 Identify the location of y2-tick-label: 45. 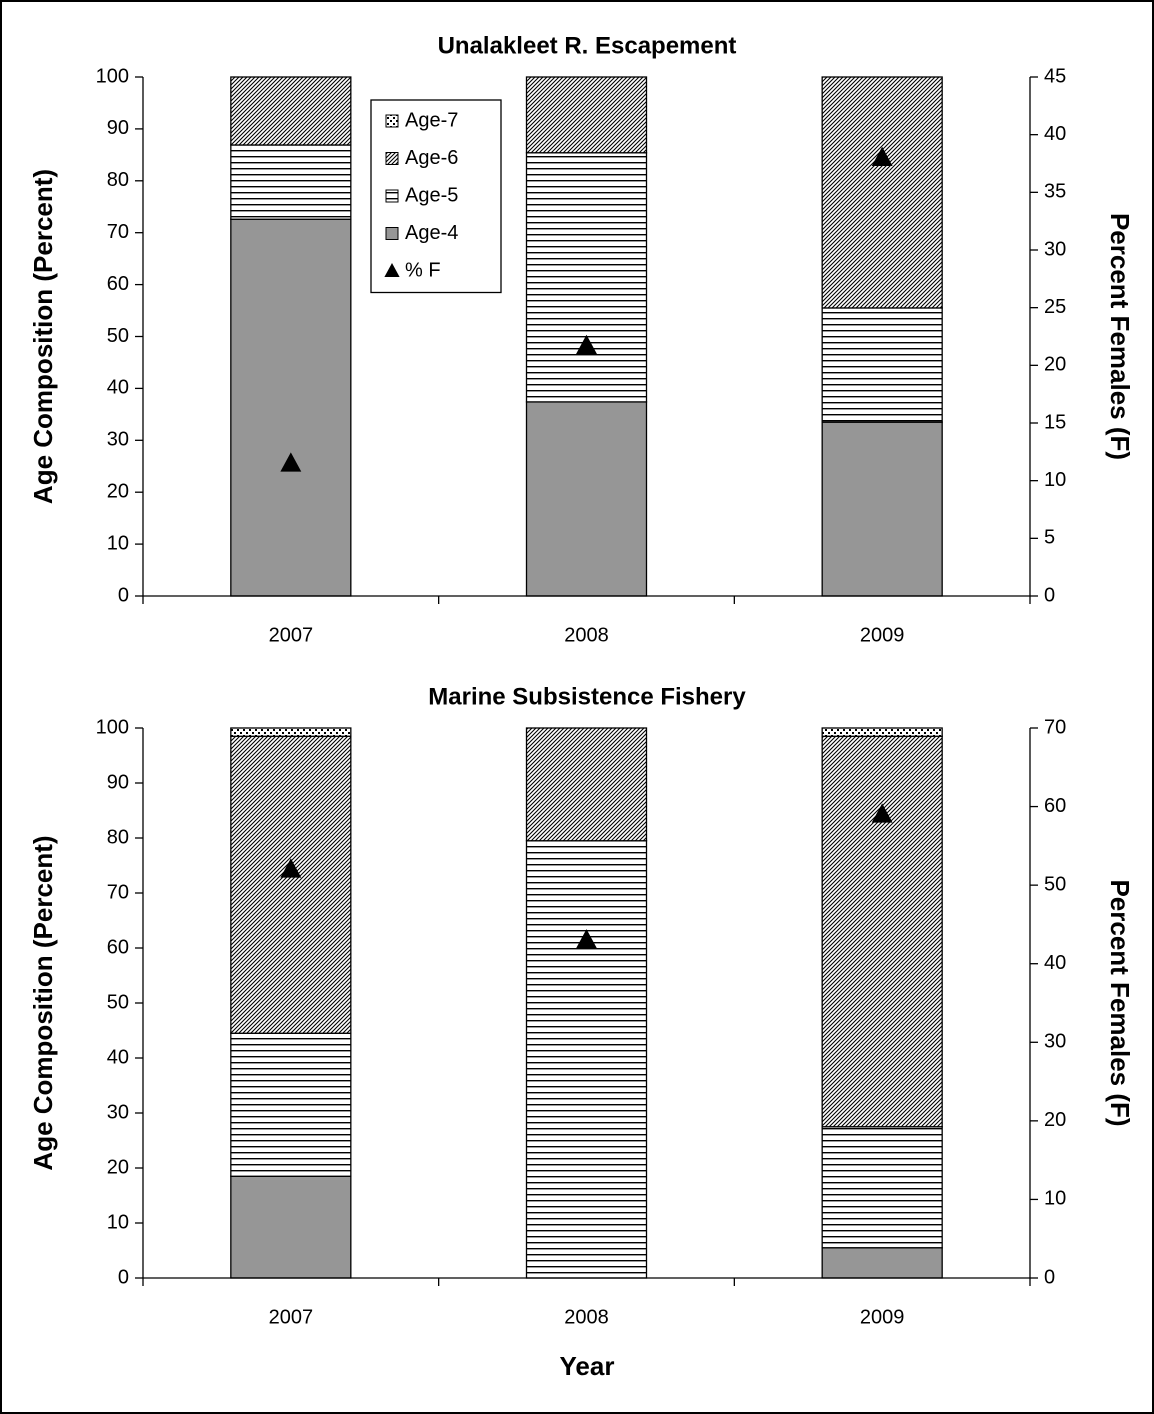
(1055, 76).